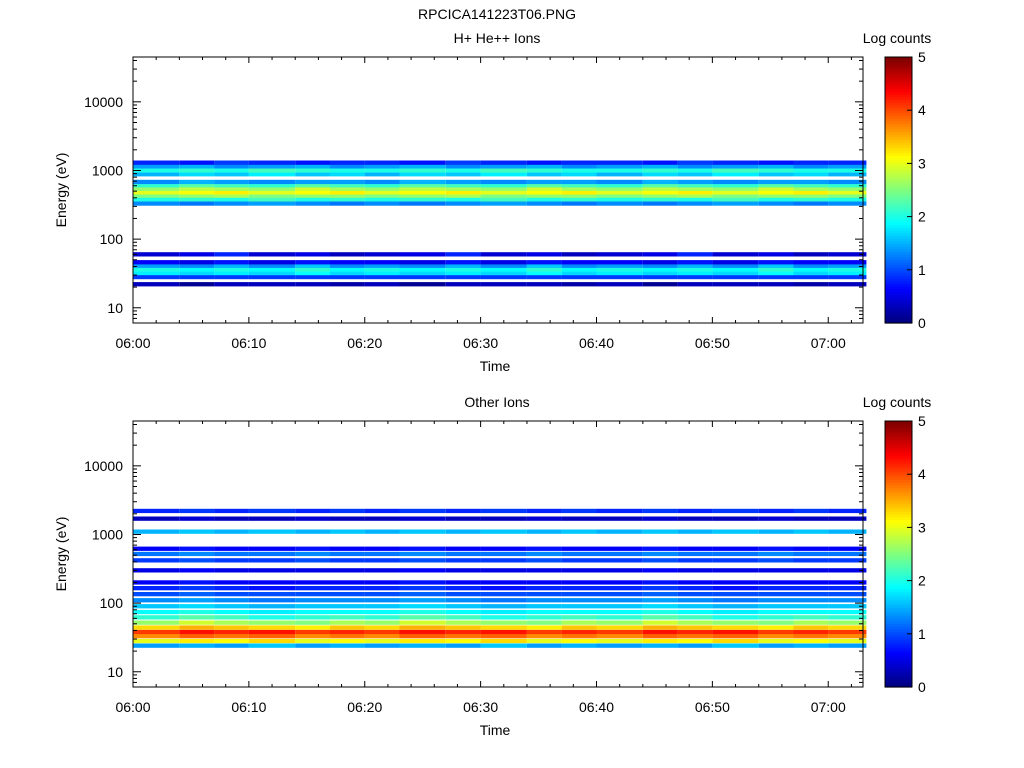 This screenshot has width=1024, height=768. Describe the element at coordinates (922, 527) in the screenshot. I see `colorbar-tick-label: 3` at that location.